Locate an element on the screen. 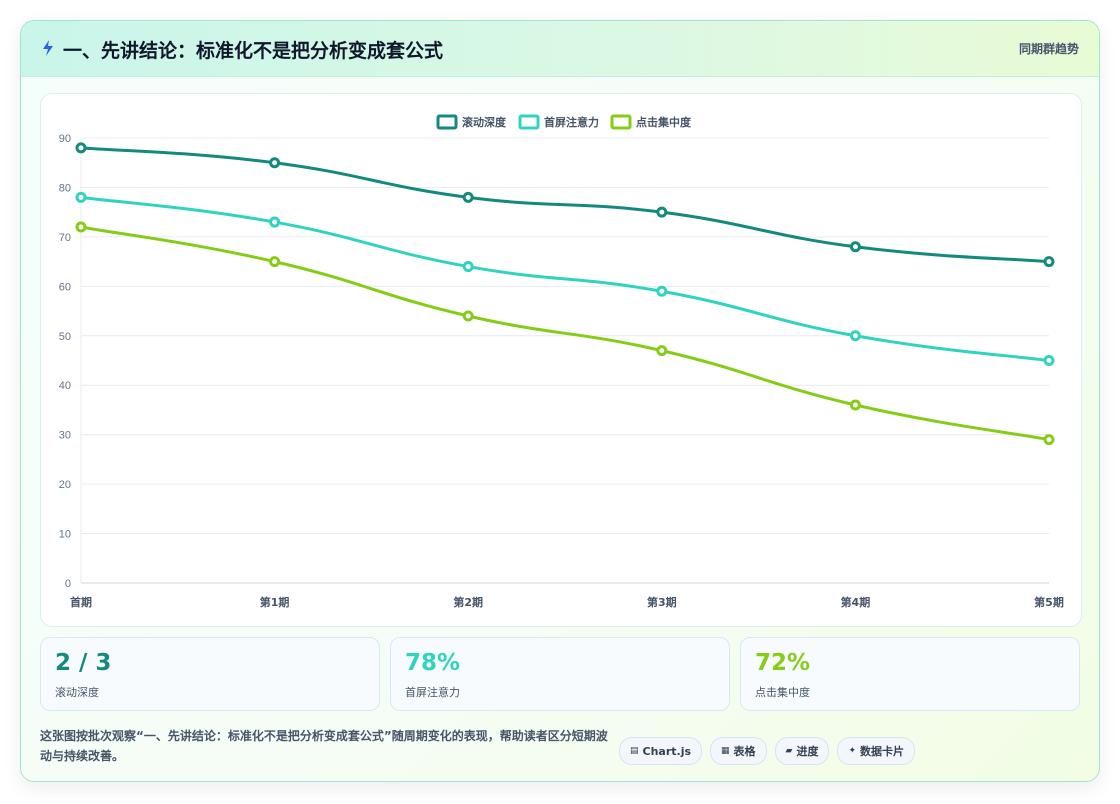 This screenshot has height=804, width=1120. header-tag: 同期群趋势 is located at coordinates (1048, 49).